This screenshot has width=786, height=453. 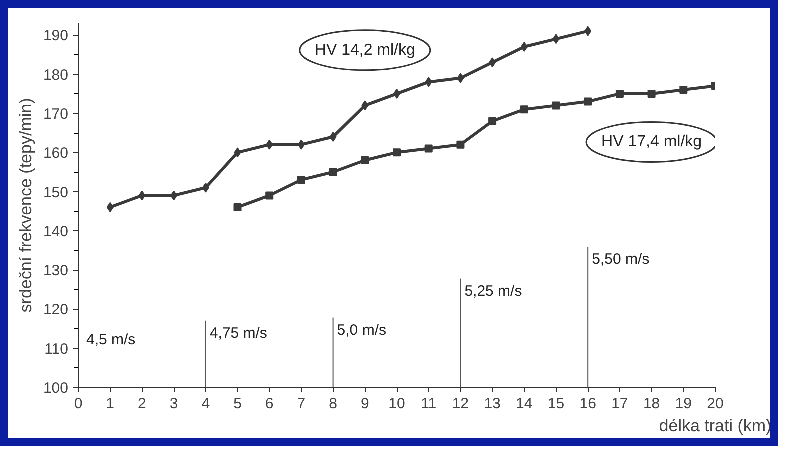 I want to click on y-tick-label: 100, so click(x=56, y=388).